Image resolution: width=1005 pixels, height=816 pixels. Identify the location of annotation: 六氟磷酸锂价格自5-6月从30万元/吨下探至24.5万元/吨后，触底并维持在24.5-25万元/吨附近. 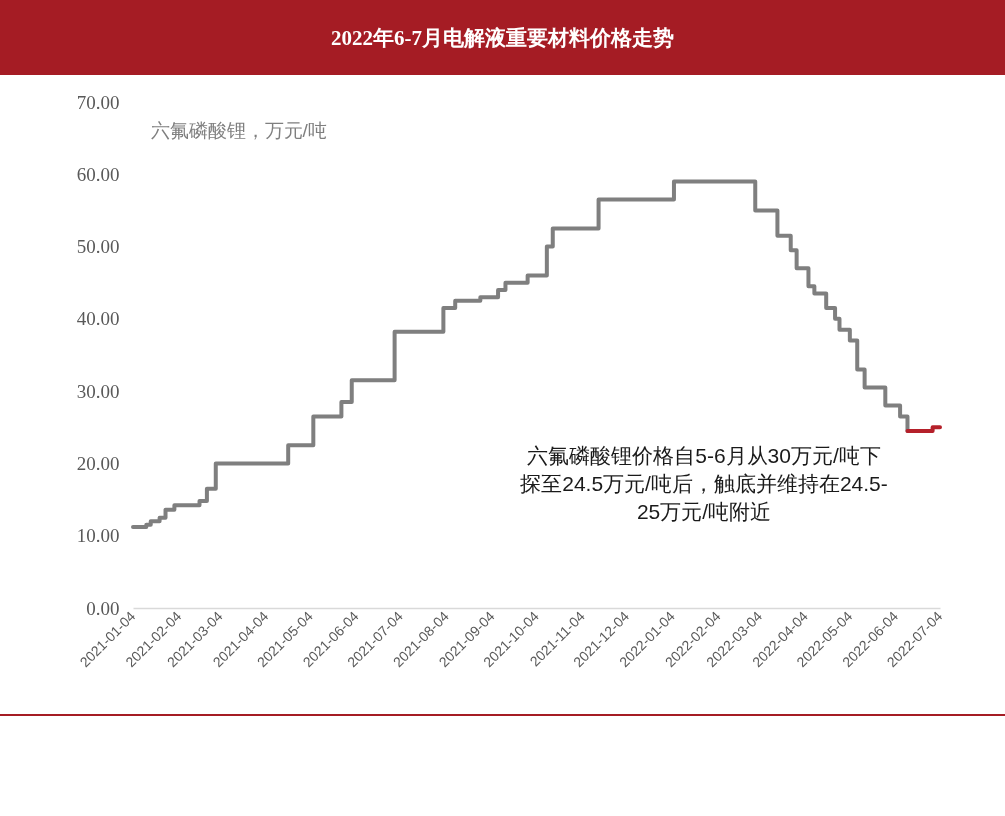
(704, 483).